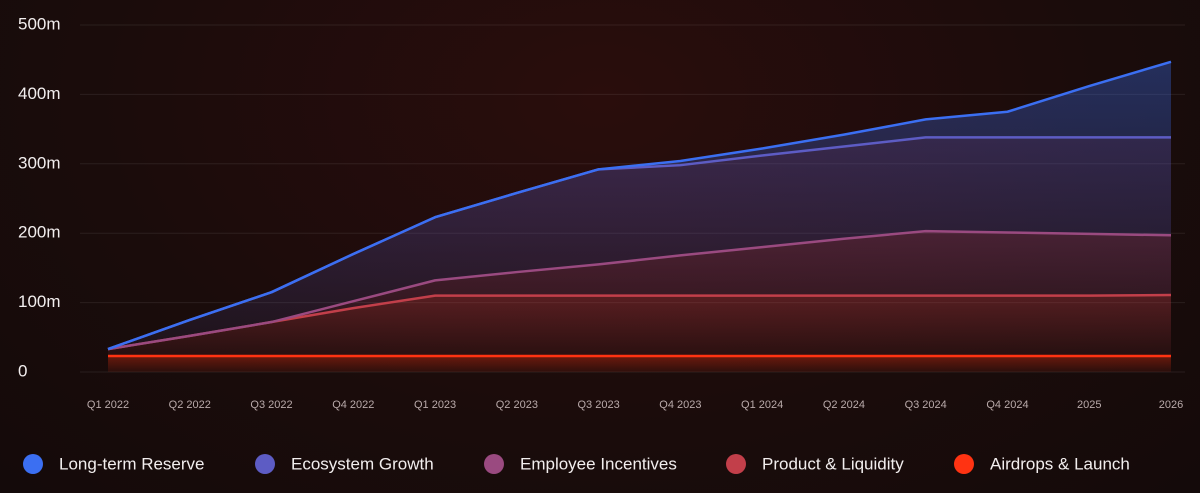  I want to click on x-tick-label: Q3 2022, so click(271, 405).